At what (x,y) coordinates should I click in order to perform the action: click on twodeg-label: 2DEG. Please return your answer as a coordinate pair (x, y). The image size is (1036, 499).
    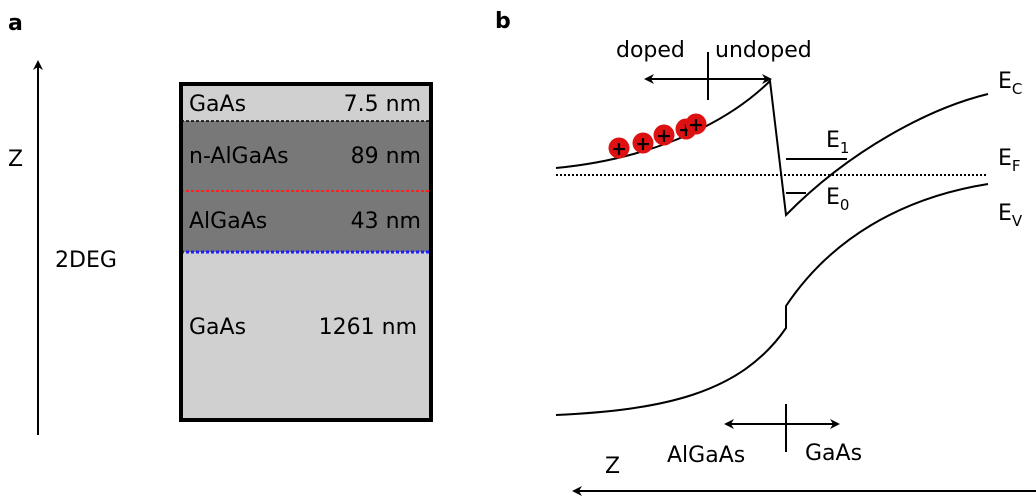
    Looking at the image, I should click on (86, 260).